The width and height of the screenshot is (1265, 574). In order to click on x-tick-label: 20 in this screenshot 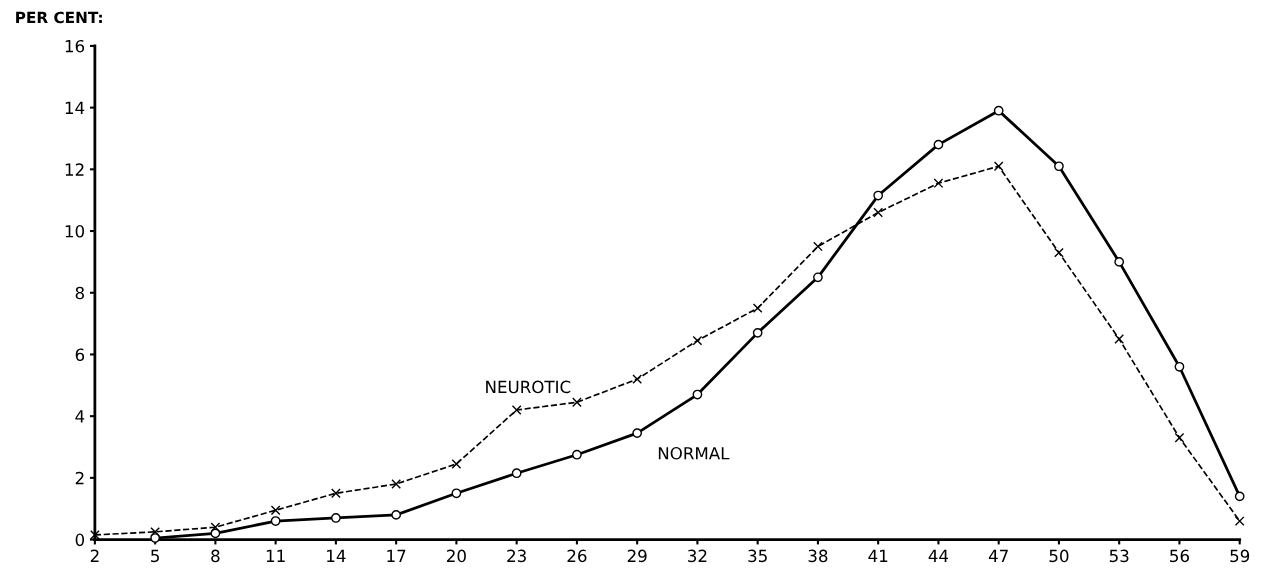, I will do `click(456, 556)`.